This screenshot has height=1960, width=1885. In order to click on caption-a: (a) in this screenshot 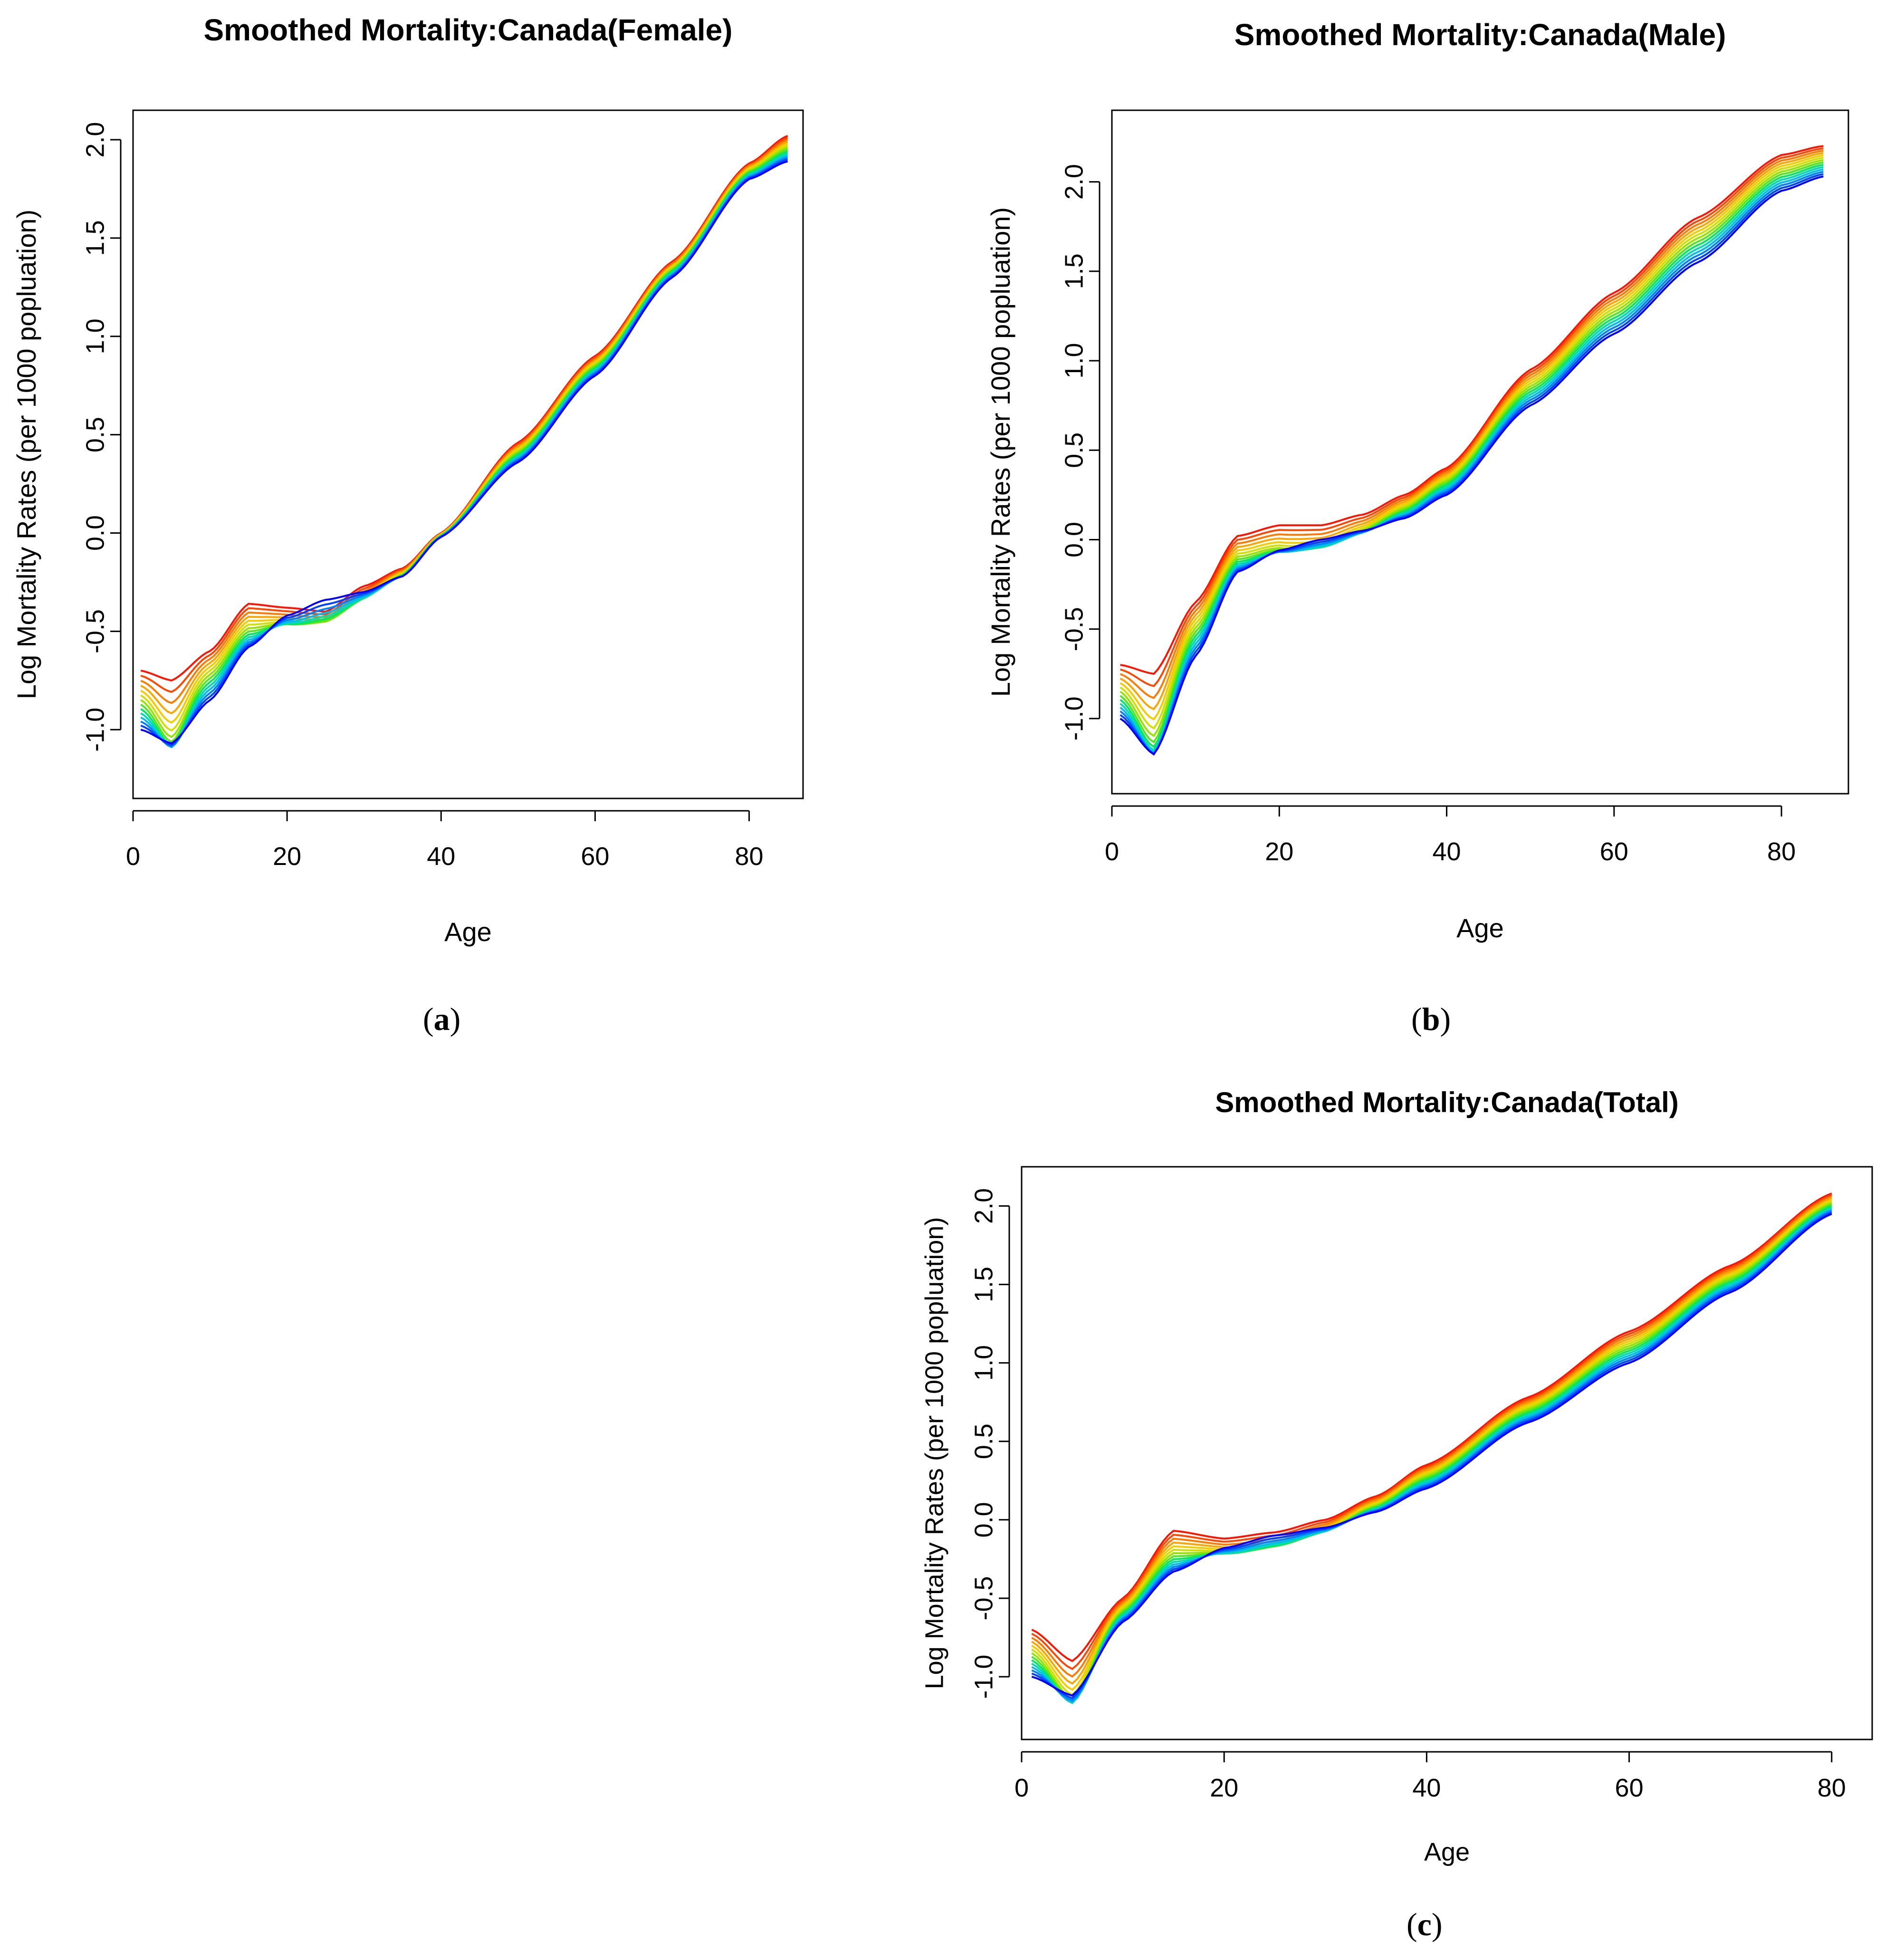, I will do `click(441, 1019)`.